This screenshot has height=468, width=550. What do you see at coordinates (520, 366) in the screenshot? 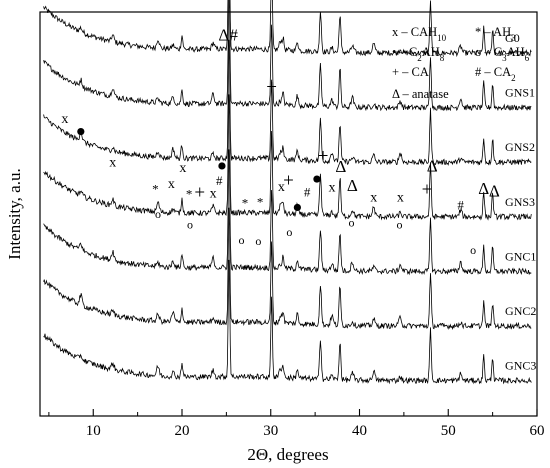
I see `series-label-gnc3: GNC3` at bounding box center [520, 366].